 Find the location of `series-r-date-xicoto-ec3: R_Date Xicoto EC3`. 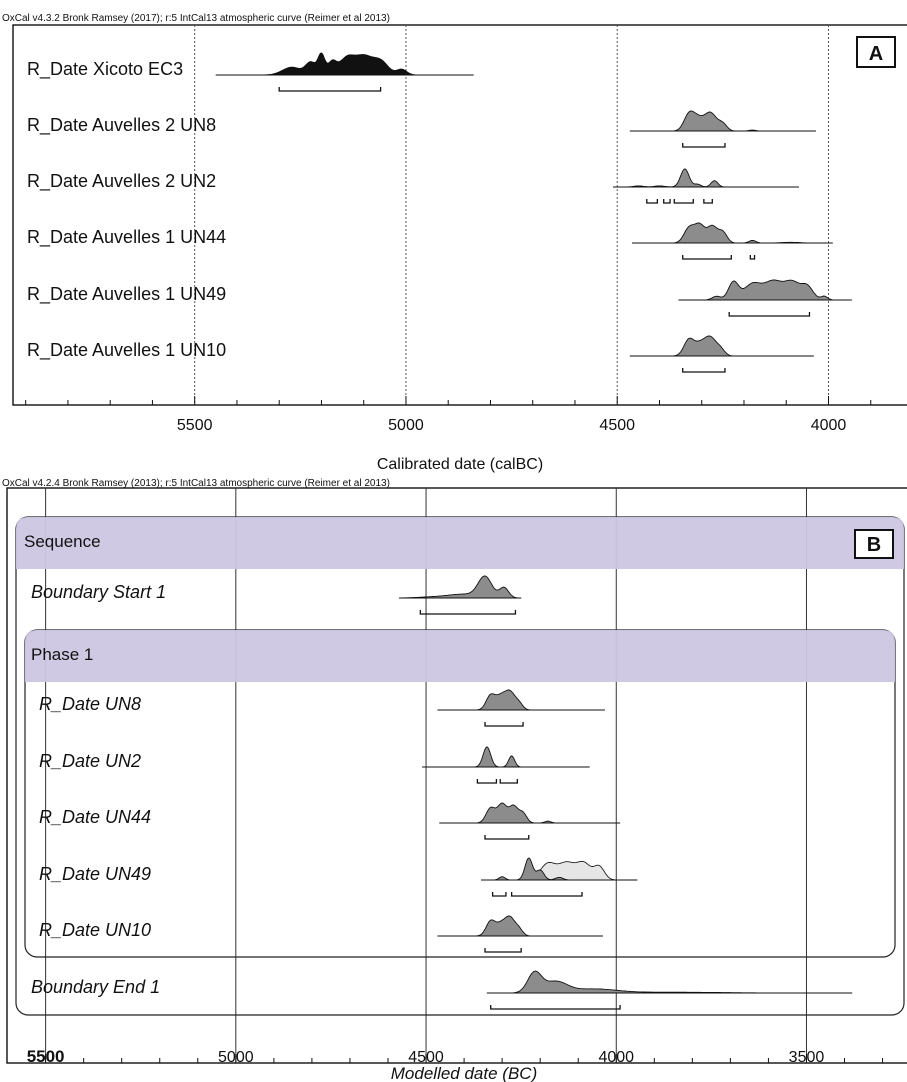

series-r-date-xicoto-ec3: R_Date Xicoto EC3 is located at coordinates (250, 72).